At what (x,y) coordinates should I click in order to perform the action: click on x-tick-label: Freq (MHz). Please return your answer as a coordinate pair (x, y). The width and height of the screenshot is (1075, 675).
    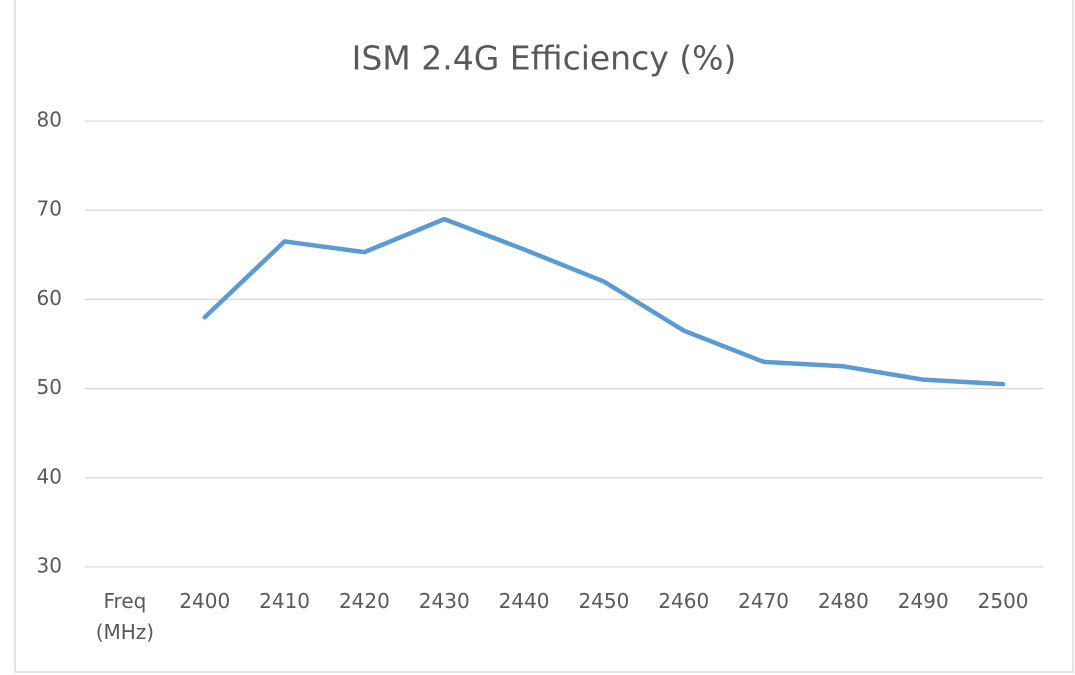
    Looking at the image, I should click on (125, 616).